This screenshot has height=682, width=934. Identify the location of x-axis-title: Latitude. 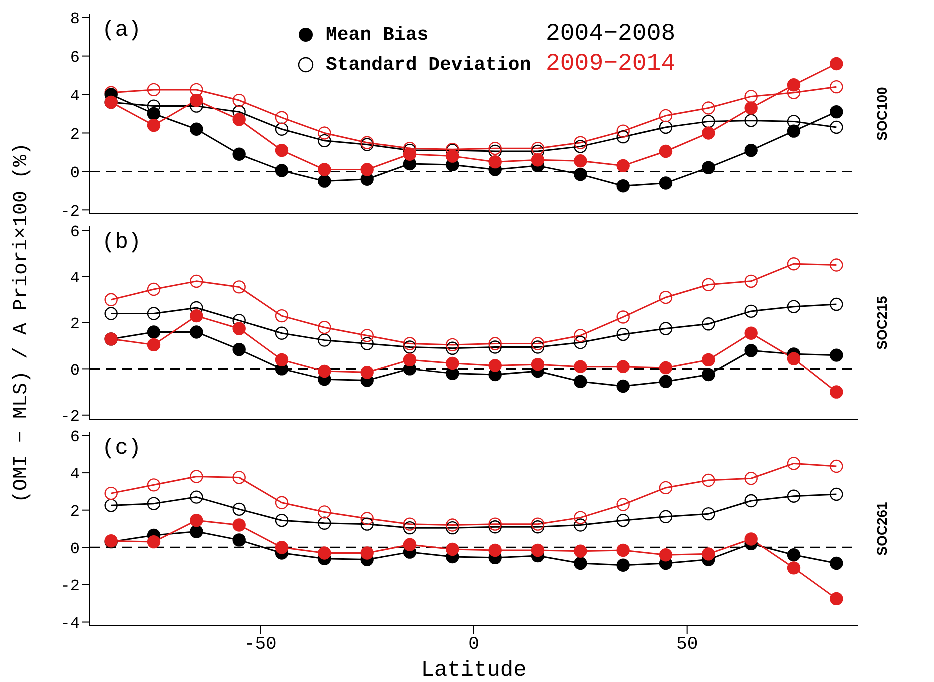
(474, 670).